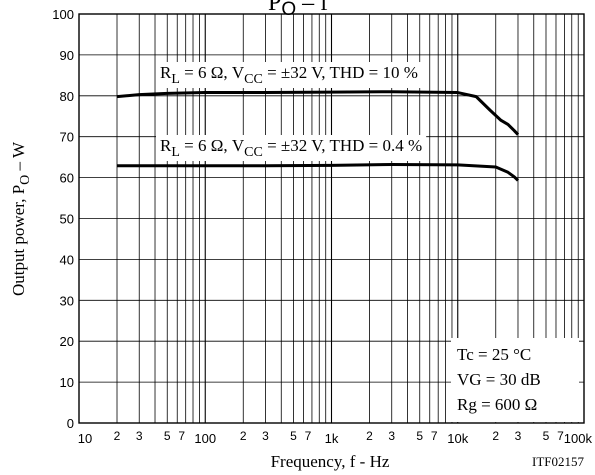 The image size is (595, 475). Describe the element at coordinates (67, 178) in the screenshot. I see `y-tick-label: 60` at that location.